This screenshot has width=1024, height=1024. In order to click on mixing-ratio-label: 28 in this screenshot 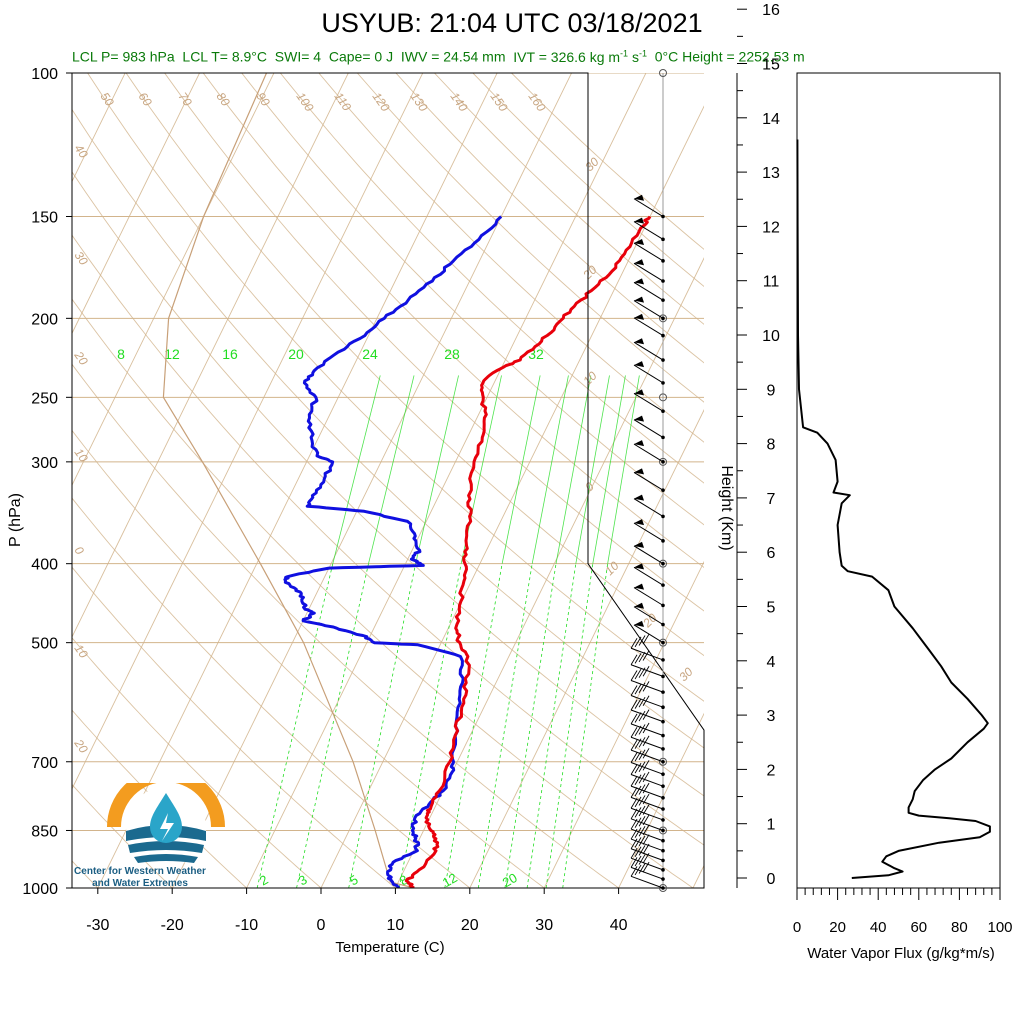, I will do `click(452, 354)`.